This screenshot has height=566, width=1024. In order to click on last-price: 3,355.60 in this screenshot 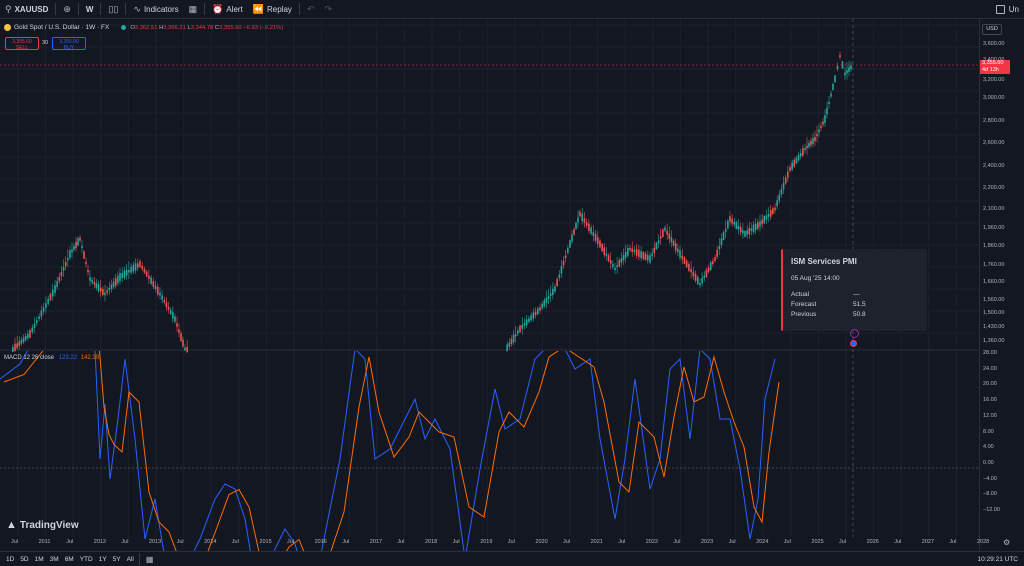, I will do `click(993, 63)`.